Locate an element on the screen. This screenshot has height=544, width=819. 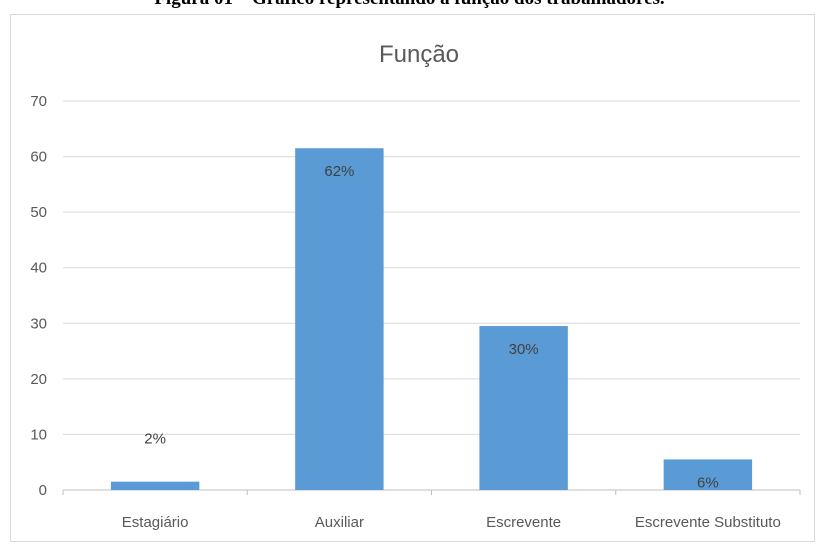
y-tick-label: 30 is located at coordinates (38, 323).